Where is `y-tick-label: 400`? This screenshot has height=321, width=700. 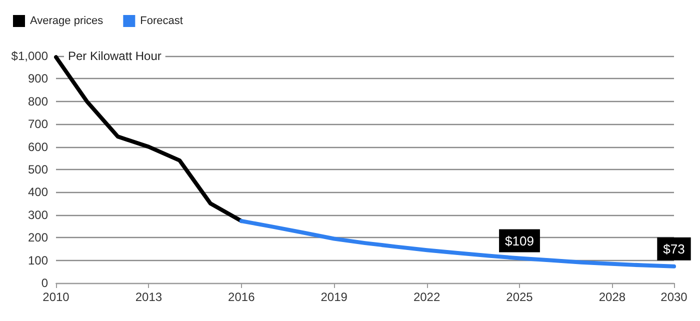
y-tick-label: 400 is located at coordinates (38, 192).